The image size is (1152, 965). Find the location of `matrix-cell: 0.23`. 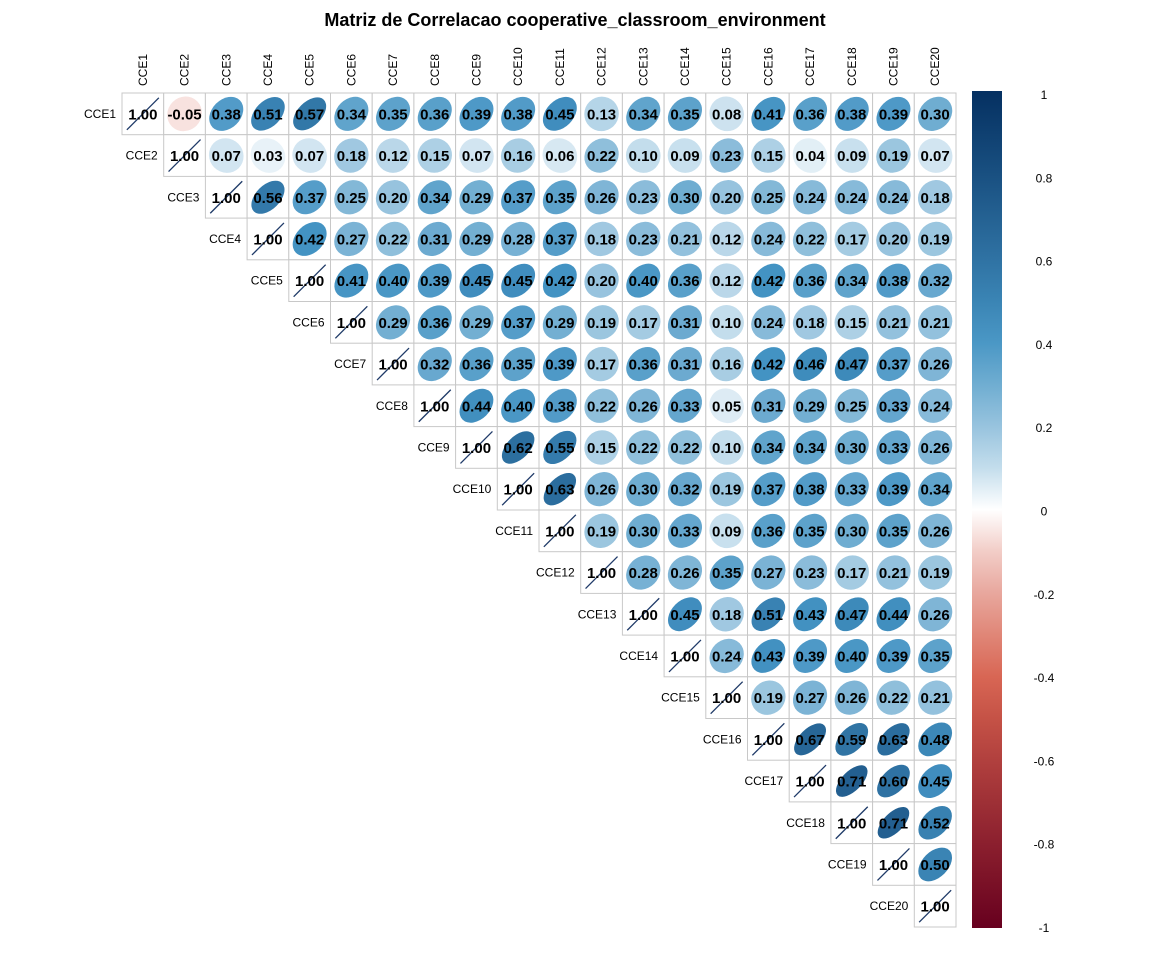

matrix-cell: 0.23 is located at coordinates (643, 239).